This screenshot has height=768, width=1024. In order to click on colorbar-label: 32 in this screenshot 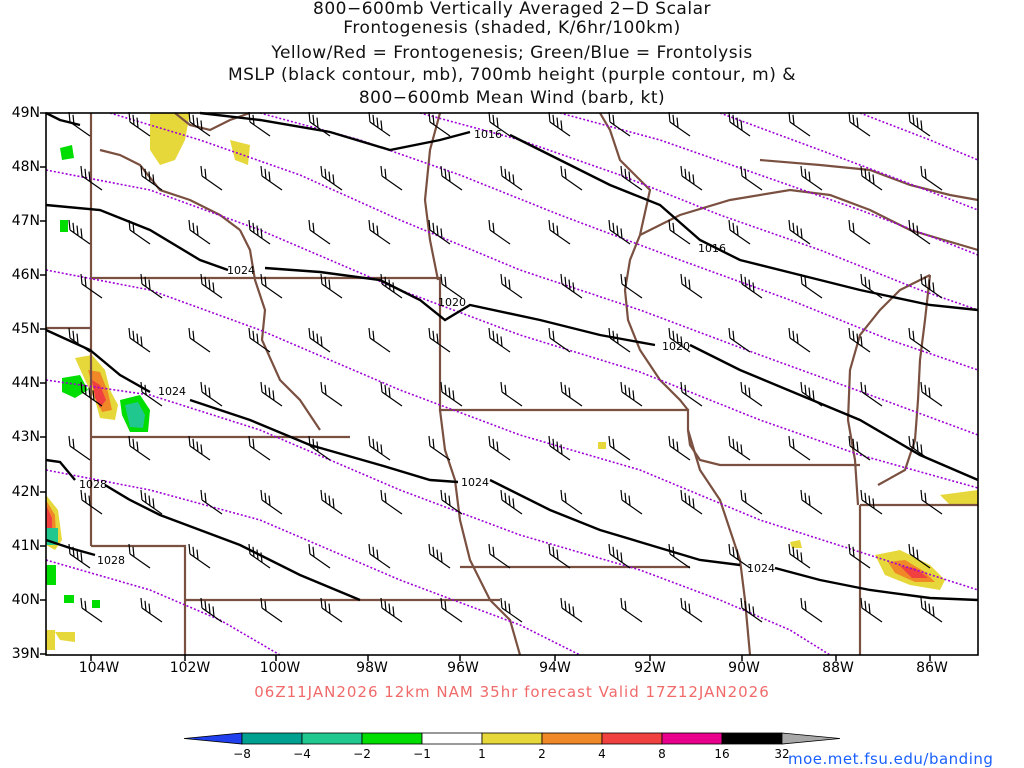, I will do `click(782, 754)`.